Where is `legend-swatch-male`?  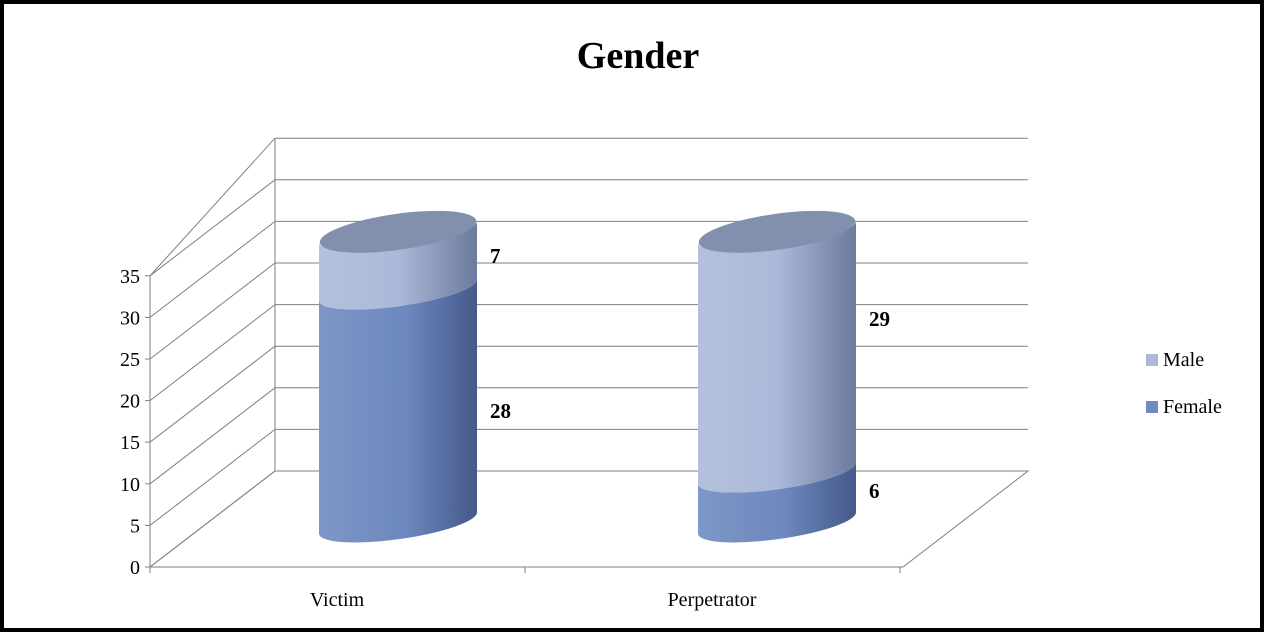 legend-swatch-male is located at coordinates (1152, 360).